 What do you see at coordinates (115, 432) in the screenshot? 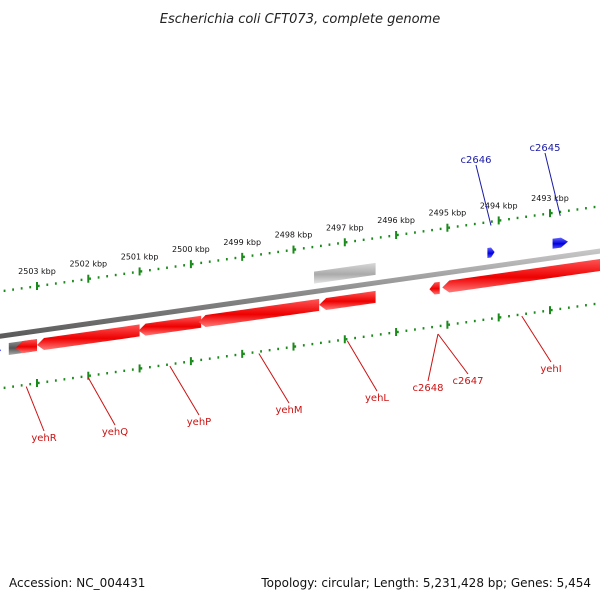
I see `gene-label-yehq: yehQ` at bounding box center [115, 432].